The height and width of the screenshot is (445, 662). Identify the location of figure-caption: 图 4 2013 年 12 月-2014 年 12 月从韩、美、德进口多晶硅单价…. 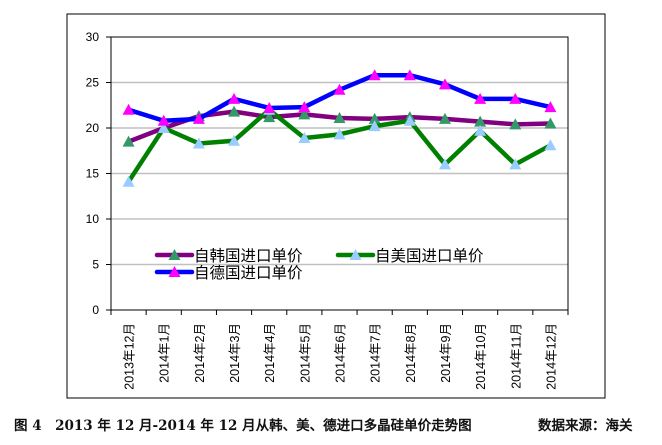
(243, 426).